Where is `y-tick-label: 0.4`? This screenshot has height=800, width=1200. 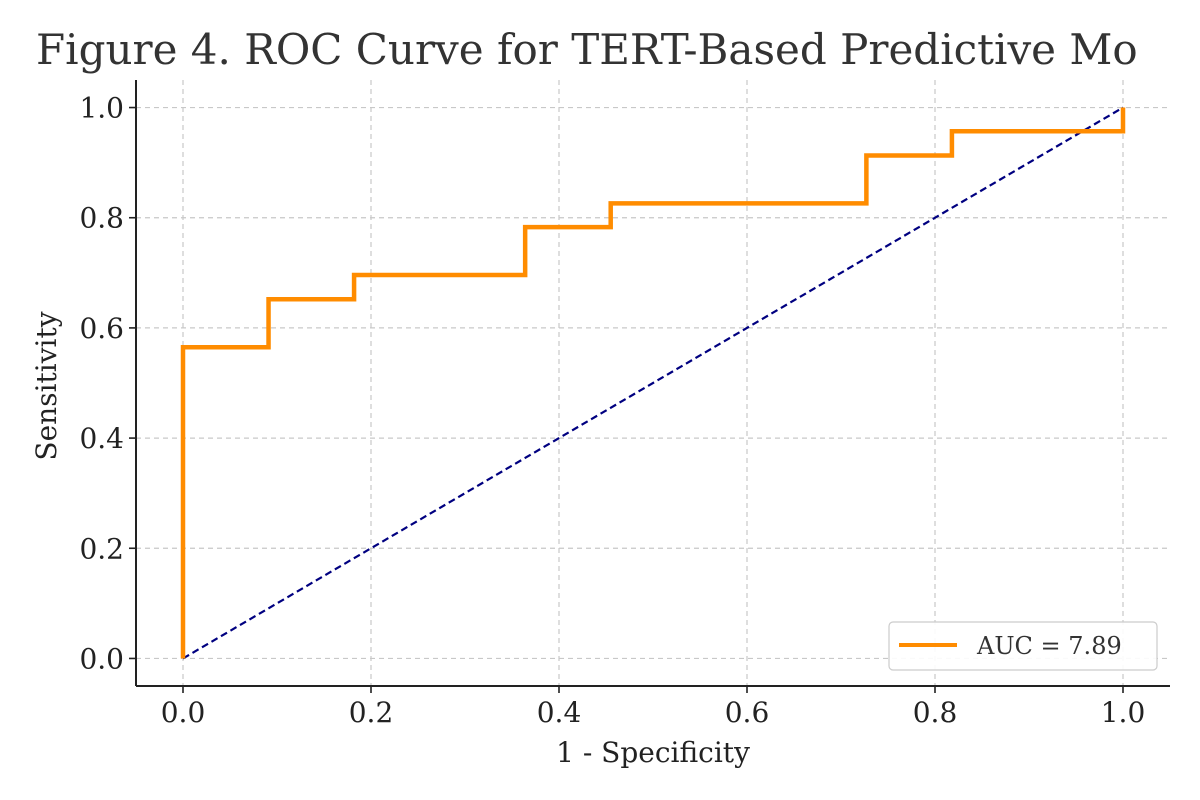 y-tick-label: 0.4 is located at coordinates (101, 438).